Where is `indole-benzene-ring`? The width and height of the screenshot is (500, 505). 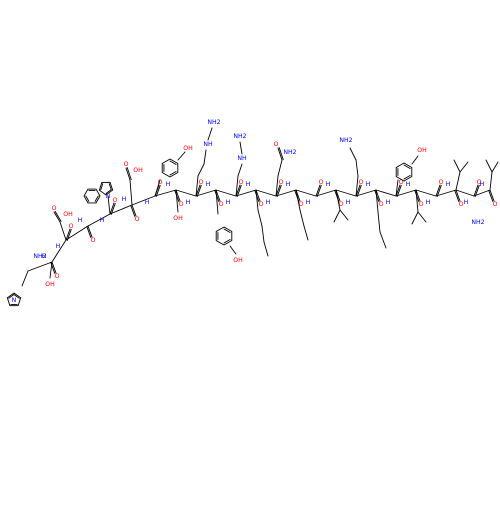 indole-benzene-ring is located at coordinates (92, 196).